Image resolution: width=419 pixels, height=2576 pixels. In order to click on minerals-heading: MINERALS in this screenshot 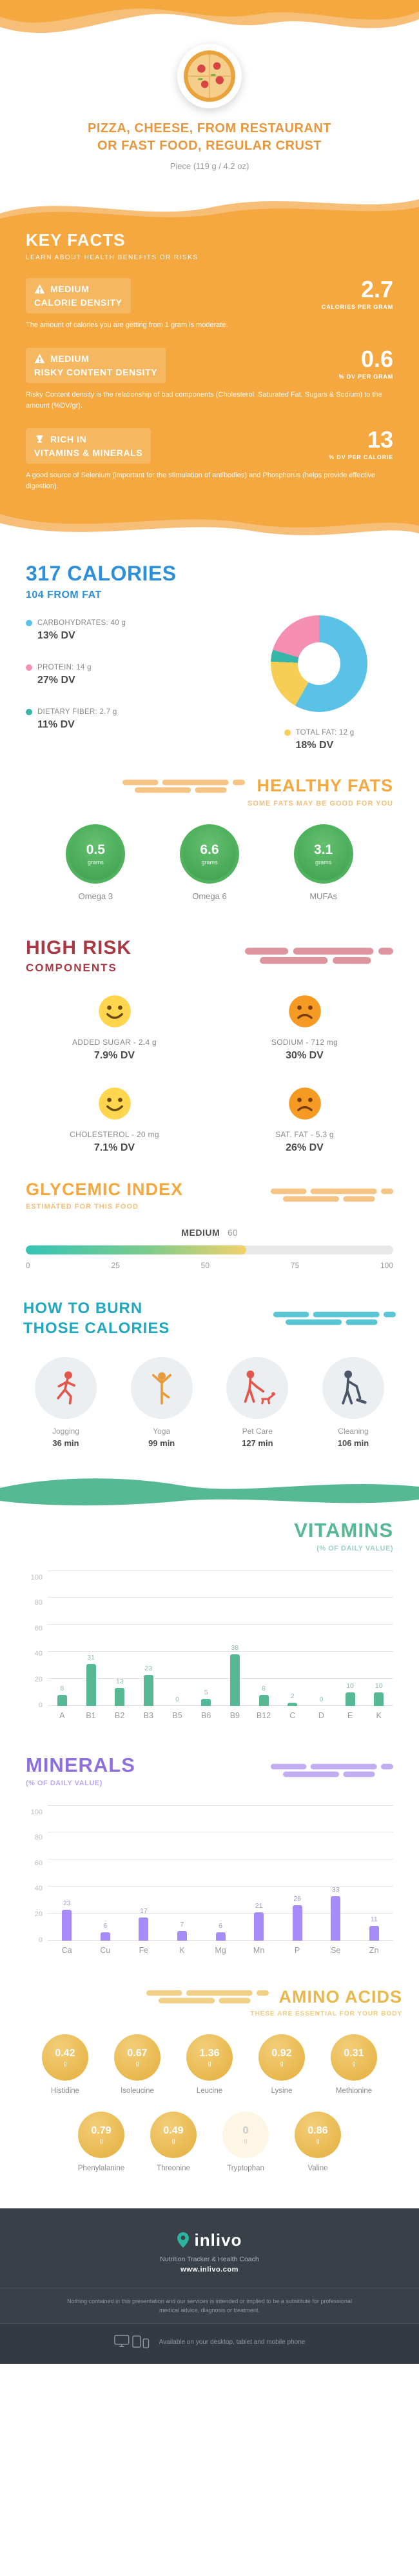, I will do `click(80, 1764)`.